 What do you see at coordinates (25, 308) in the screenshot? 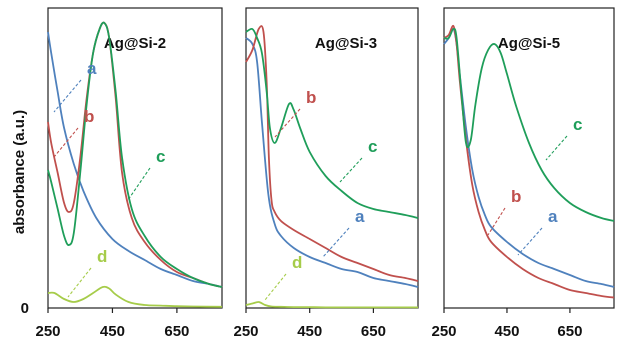
I see `y-tick-label: 0` at bounding box center [25, 308].